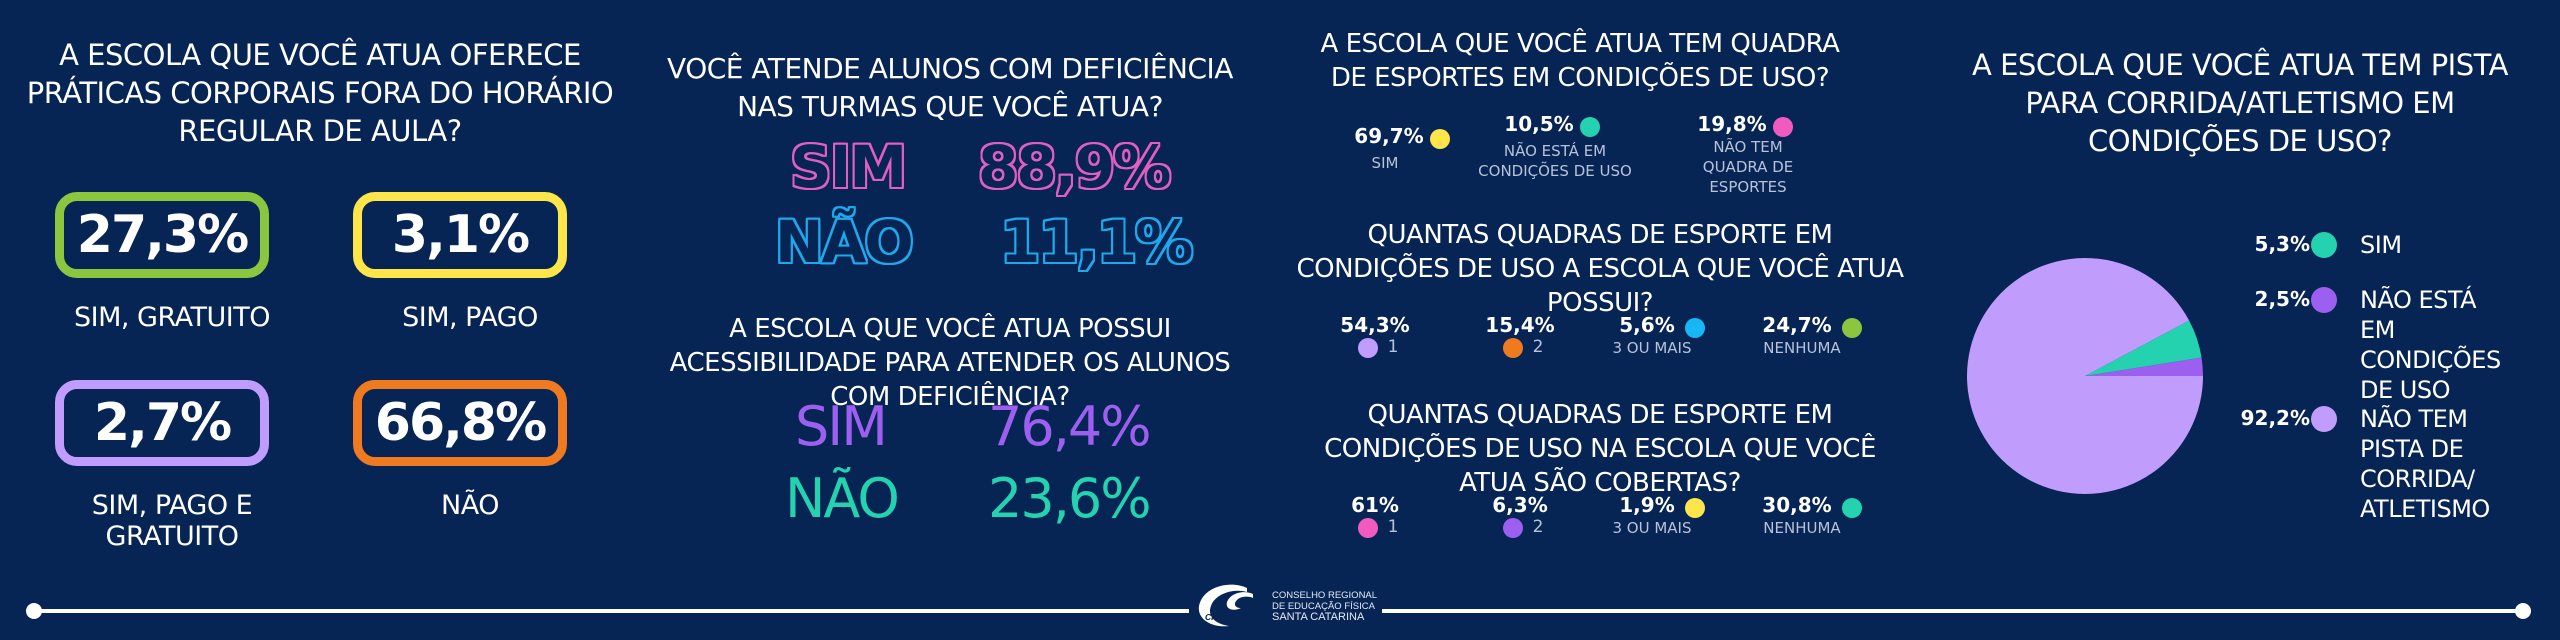  What do you see at coordinates (2425, 464) in the screenshot?
I see `legend-label: NÃO TEM PISTA DE CORRIDA/ ATLETISMO` at bounding box center [2425, 464].